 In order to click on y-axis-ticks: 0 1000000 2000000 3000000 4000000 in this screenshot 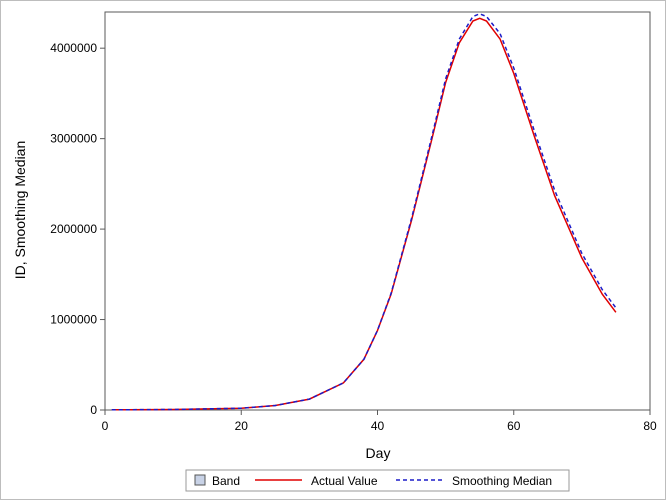, I will do `click(77, 229)`.